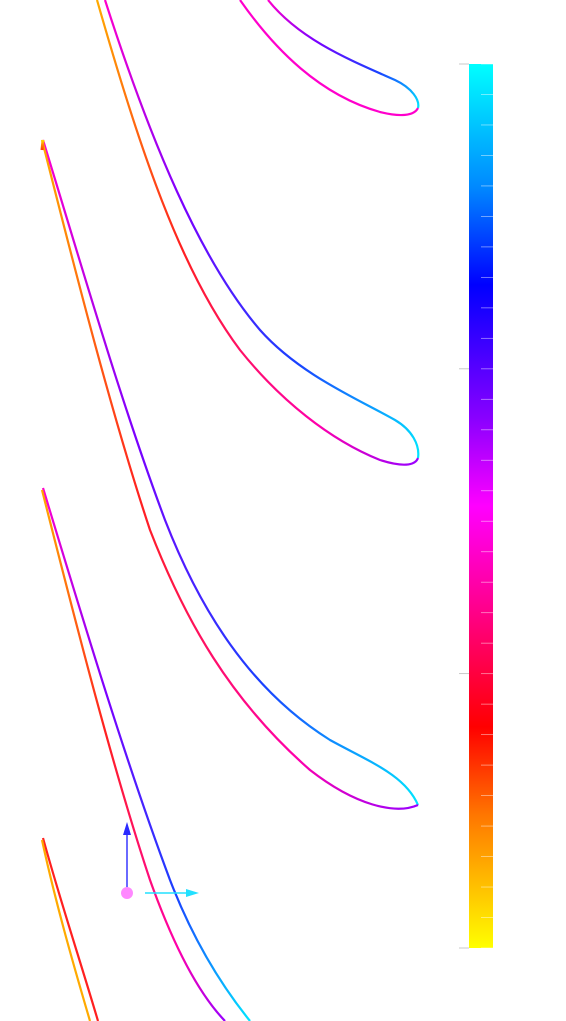  What do you see at coordinates (66, 930) in the screenshot?
I see `blade-3-leading-pressure` at bounding box center [66, 930].